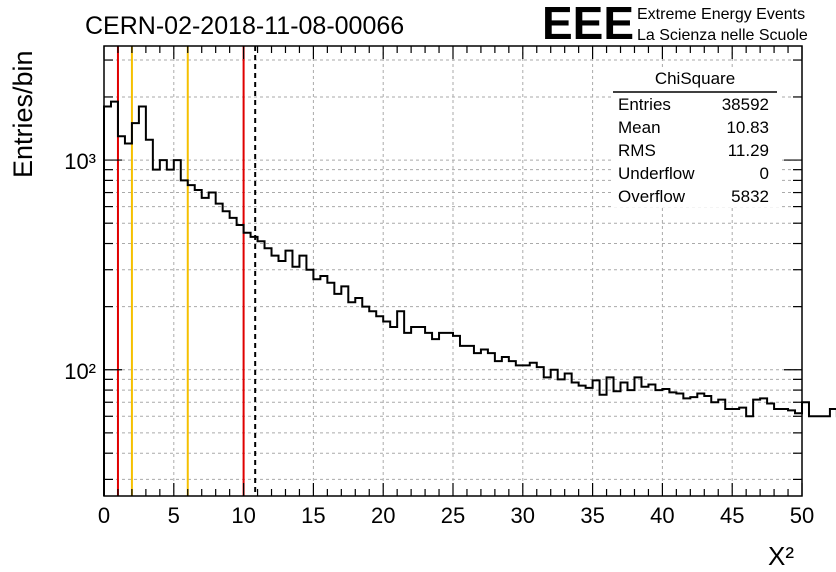 The height and width of the screenshot is (572, 836). What do you see at coordinates (80, 161) in the screenshot?
I see `y-tick-label: 10³` at bounding box center [80, 161].